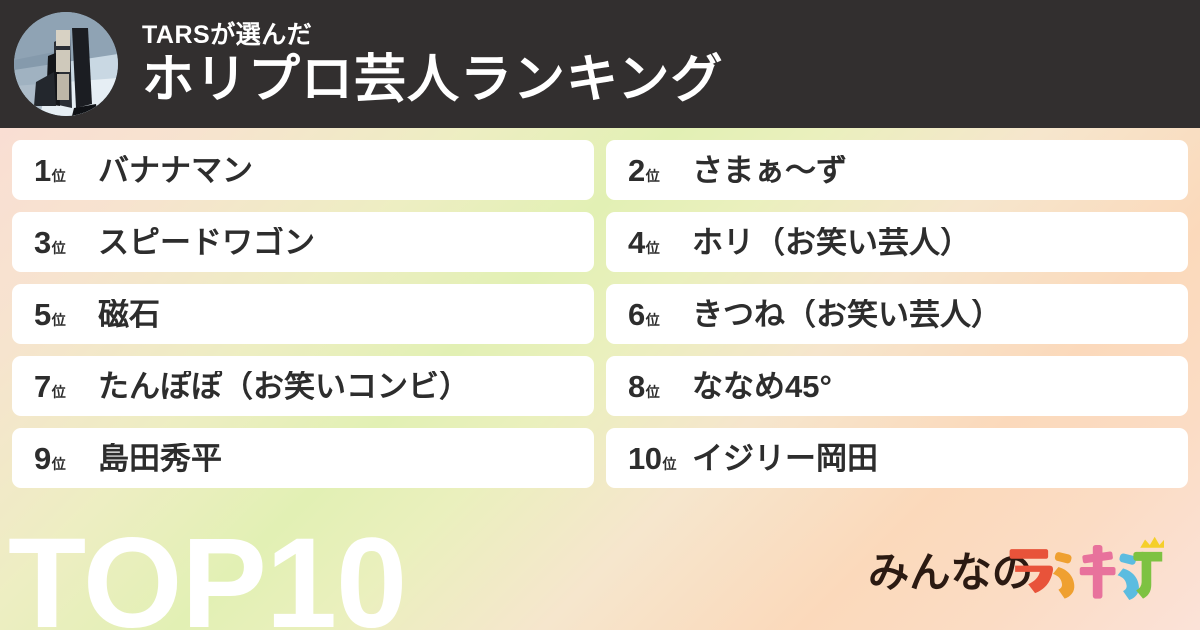 The image size is (1200, 630). I want to click on rank-number: 3, so click(42, 242).